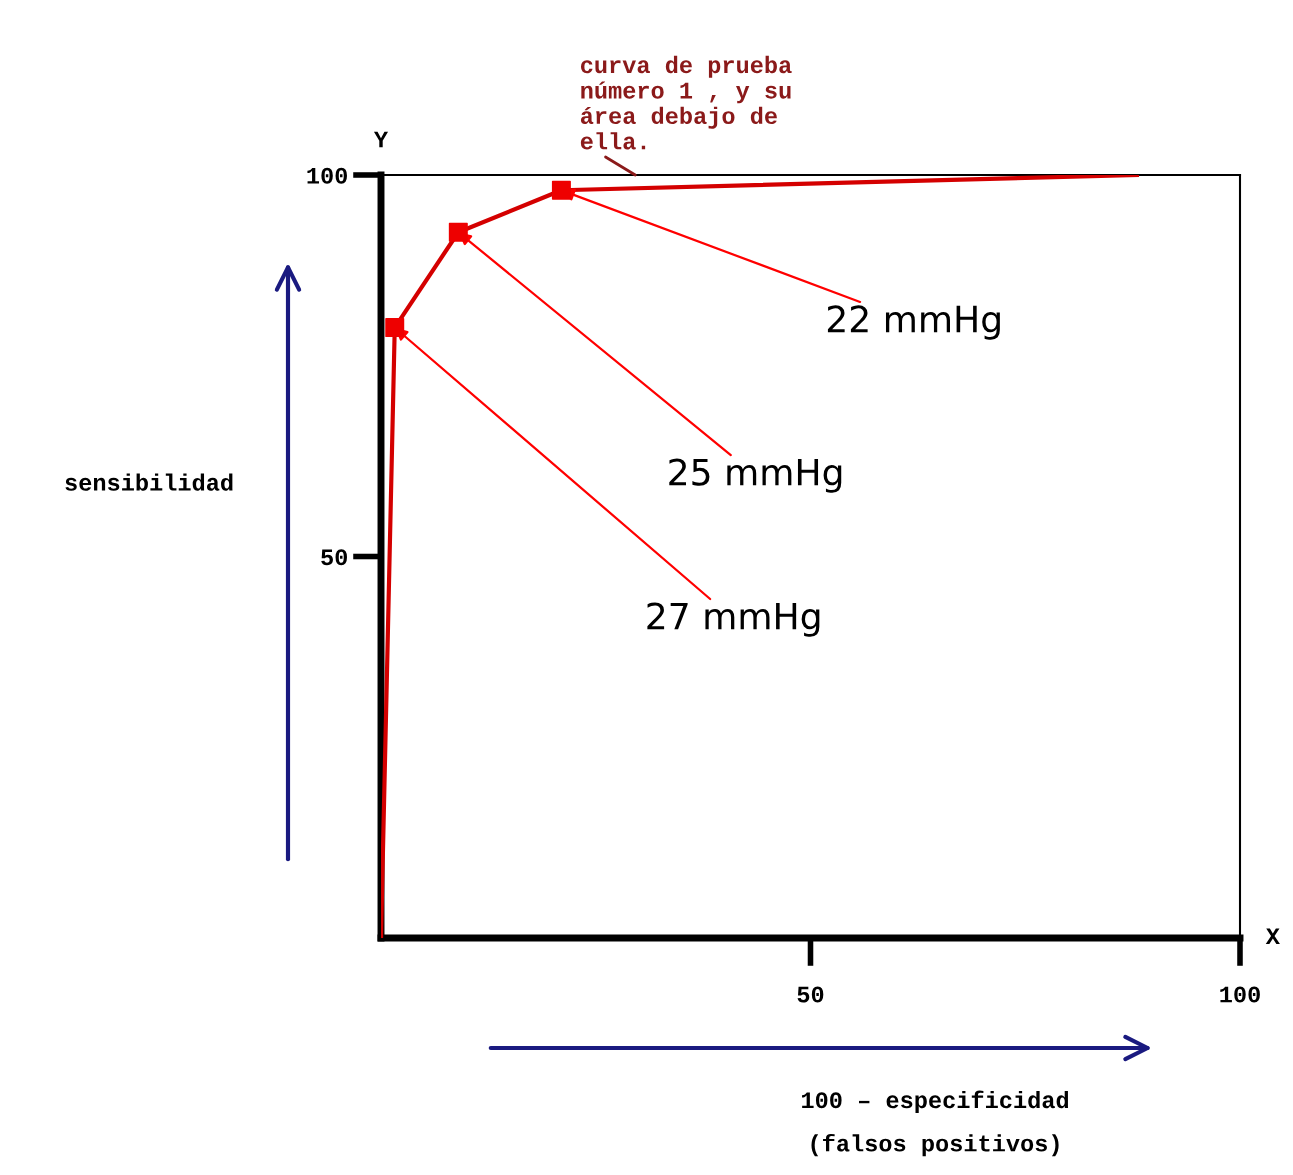 Image resolution: width=1293 pixels, height=1175 pixels. What do you see at coordinates (755, 475) in the screenshot?
I see `annotation: 25 mmHg` at bounding box center [755, 475].